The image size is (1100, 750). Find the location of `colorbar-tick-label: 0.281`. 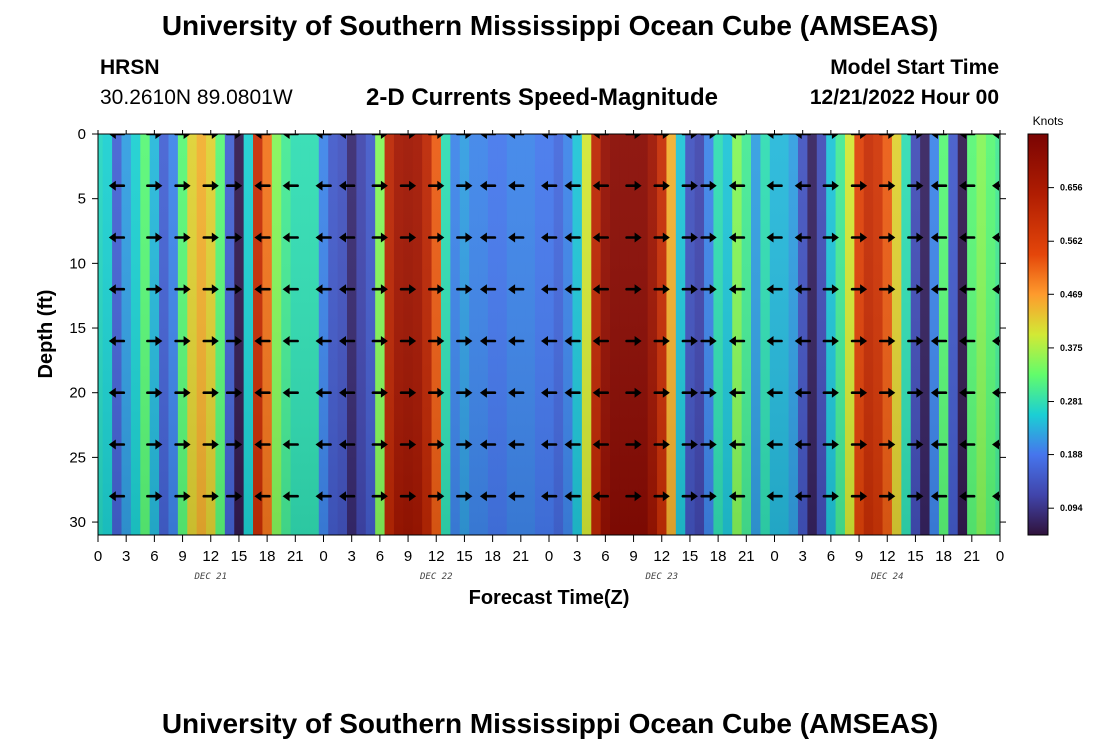

colorbar-tick-label: 0.281 is located at coordinates (1071, 402).